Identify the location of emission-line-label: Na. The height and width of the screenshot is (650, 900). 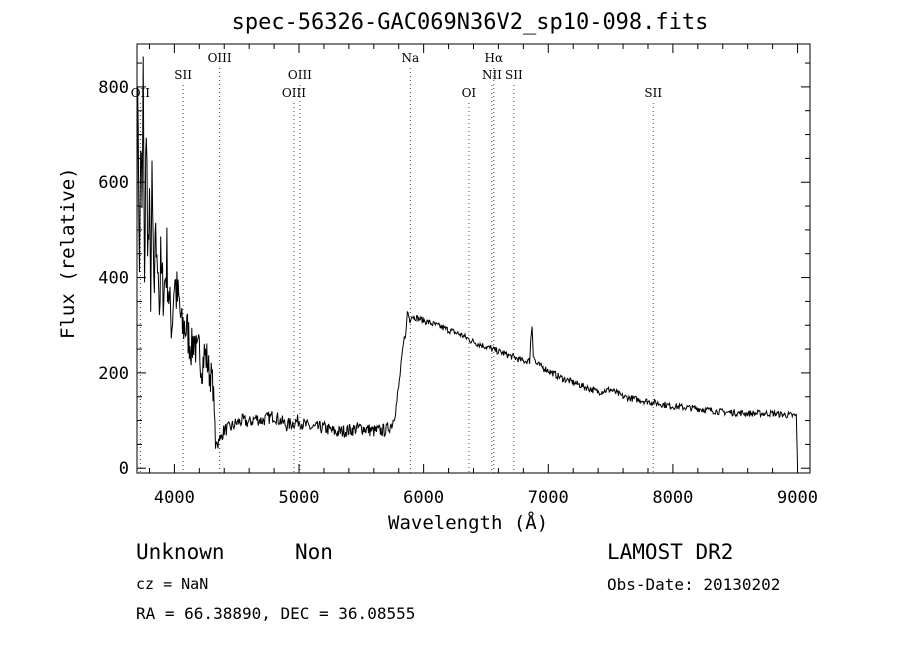
(410, 58).